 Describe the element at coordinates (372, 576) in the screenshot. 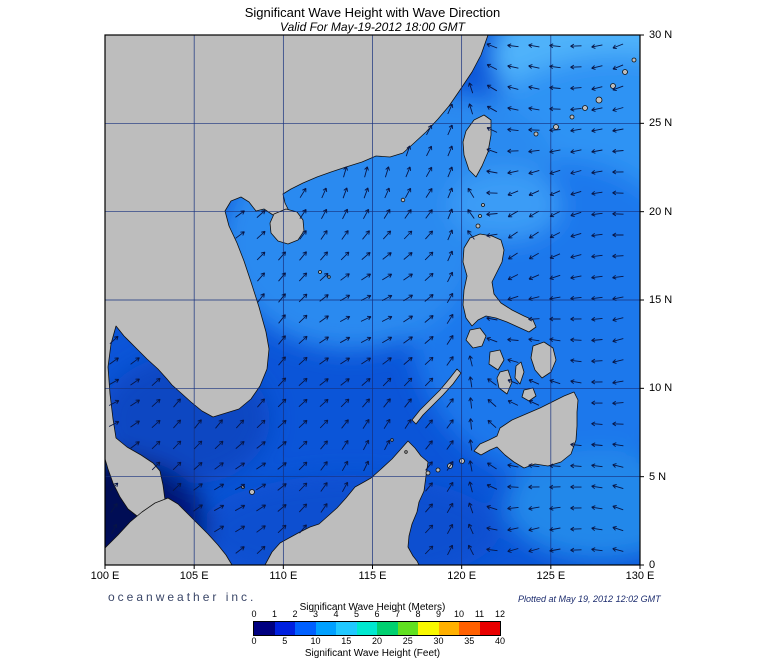

I see `lon-tick-label: 115 E` at that location.